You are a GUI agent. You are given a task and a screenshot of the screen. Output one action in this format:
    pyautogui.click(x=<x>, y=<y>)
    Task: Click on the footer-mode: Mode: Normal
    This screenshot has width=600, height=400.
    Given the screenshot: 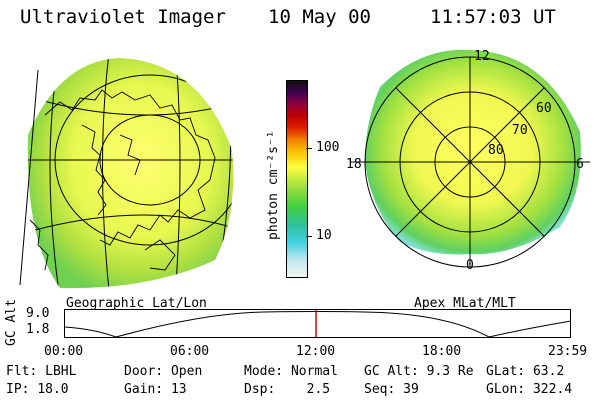 What is the action you would take?
    pyautogui.click(x=291, y=371)
    